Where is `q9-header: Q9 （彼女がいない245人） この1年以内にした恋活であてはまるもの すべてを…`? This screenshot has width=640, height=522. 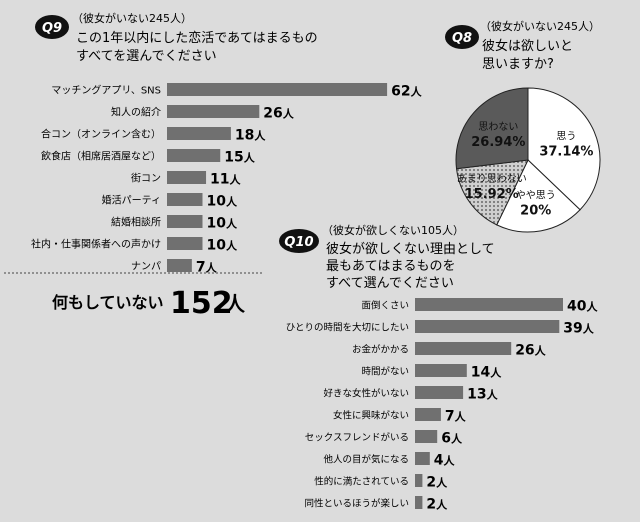 q9-header: Q9 （彼女がいない245人） この1年以内にした恋活であてはまるもの すべてを… is located at coordinates (176, 37).